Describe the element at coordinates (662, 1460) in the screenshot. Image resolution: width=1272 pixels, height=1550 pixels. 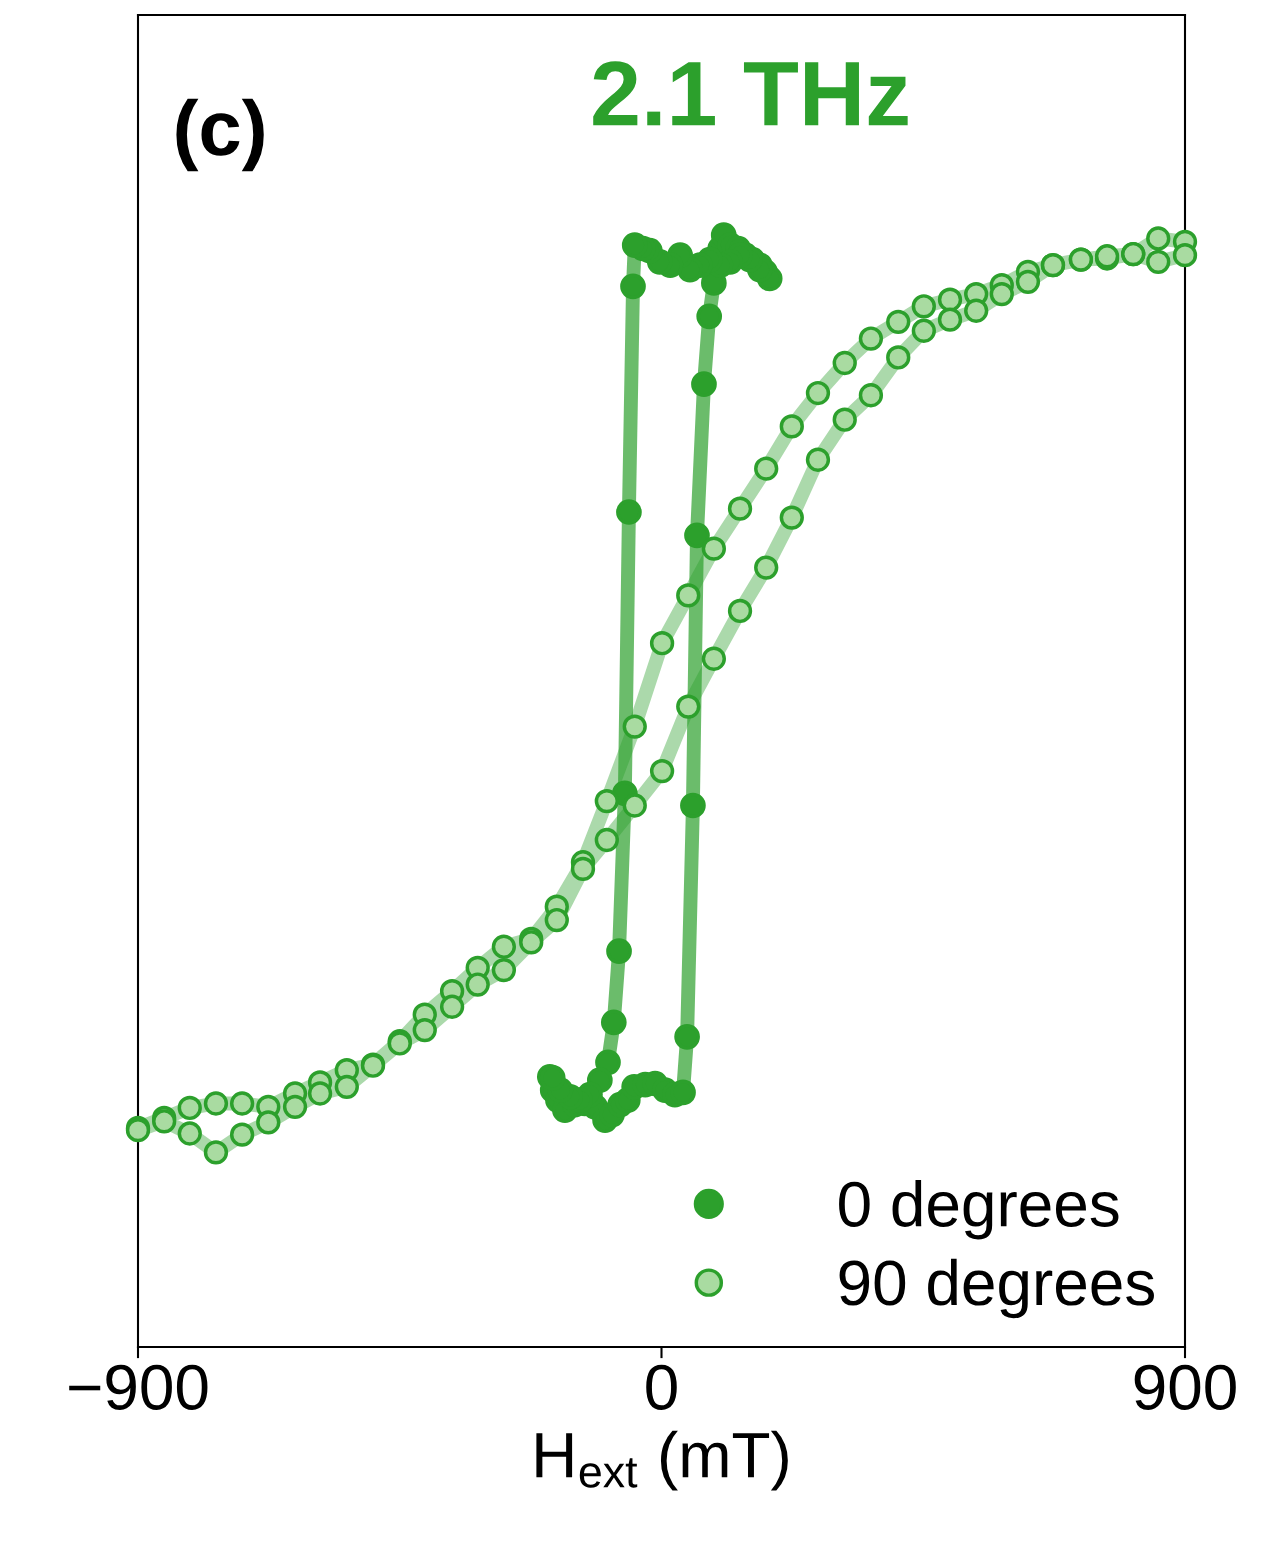
I see `x-axis-title: H$_{ext}$ (mT)` at that location.